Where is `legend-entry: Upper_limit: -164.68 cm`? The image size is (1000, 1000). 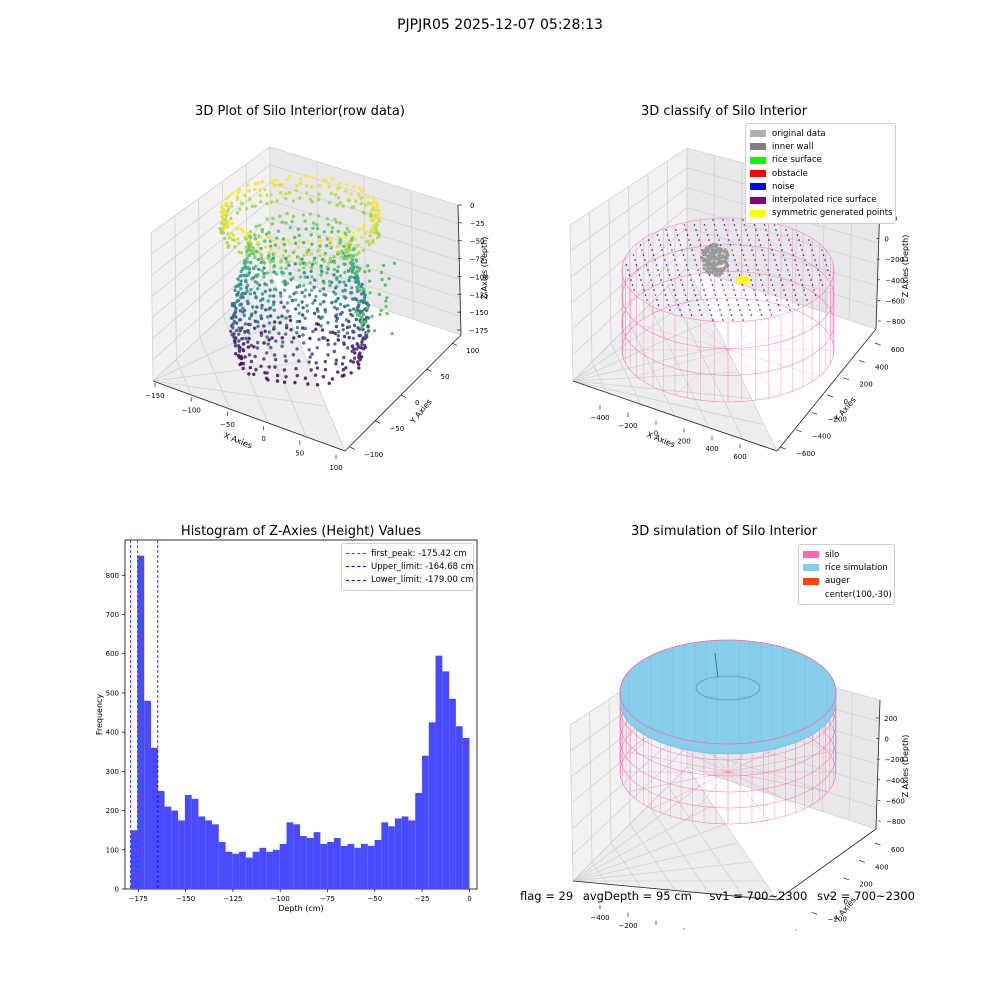 legend-entry: Upper_limit: -164.68 cm is located at coordinates (410, 566).